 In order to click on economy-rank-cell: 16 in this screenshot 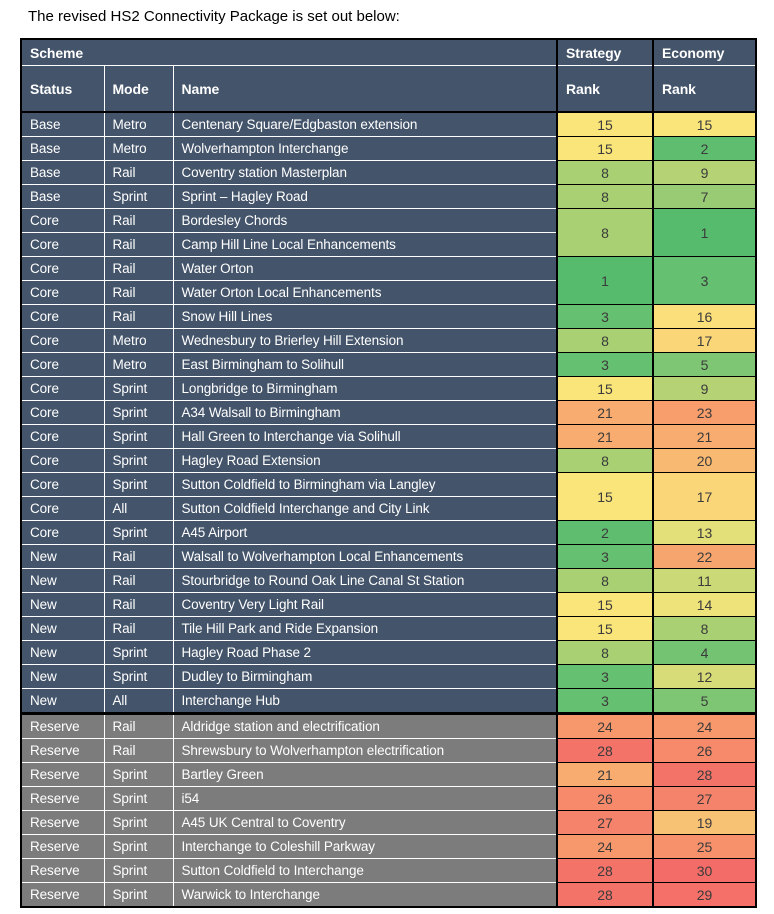, I will do `click(704, 316)`.